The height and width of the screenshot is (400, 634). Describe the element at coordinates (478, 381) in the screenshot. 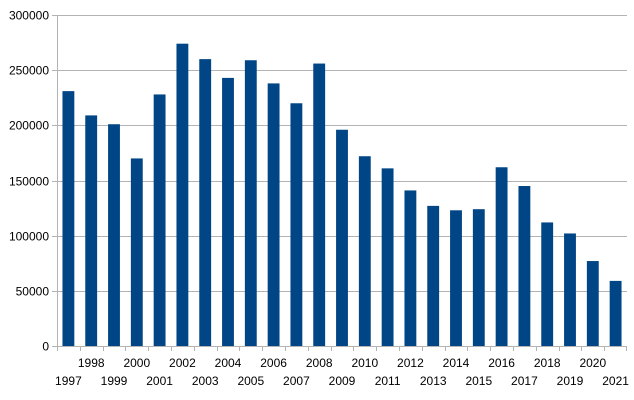

I see `x-tick-label: 2015` at that location.